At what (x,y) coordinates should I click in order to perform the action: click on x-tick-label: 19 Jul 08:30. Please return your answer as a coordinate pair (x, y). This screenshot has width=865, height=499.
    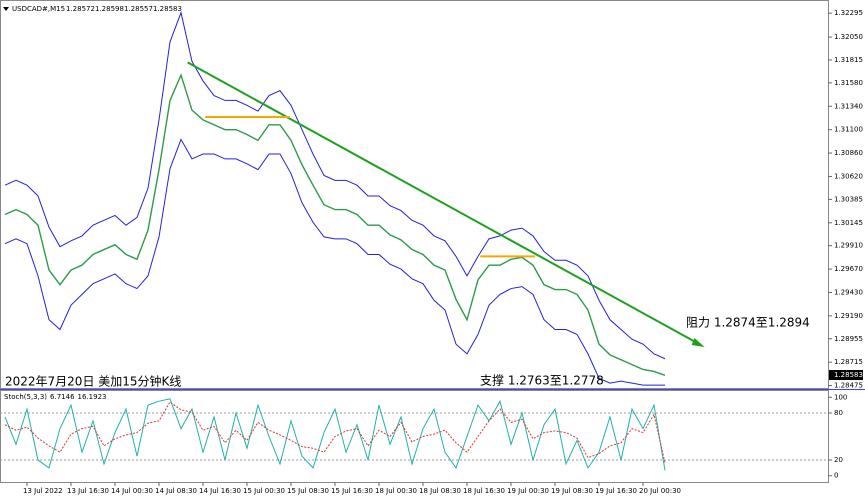
    Looking at the image, I should click on (572, 491).